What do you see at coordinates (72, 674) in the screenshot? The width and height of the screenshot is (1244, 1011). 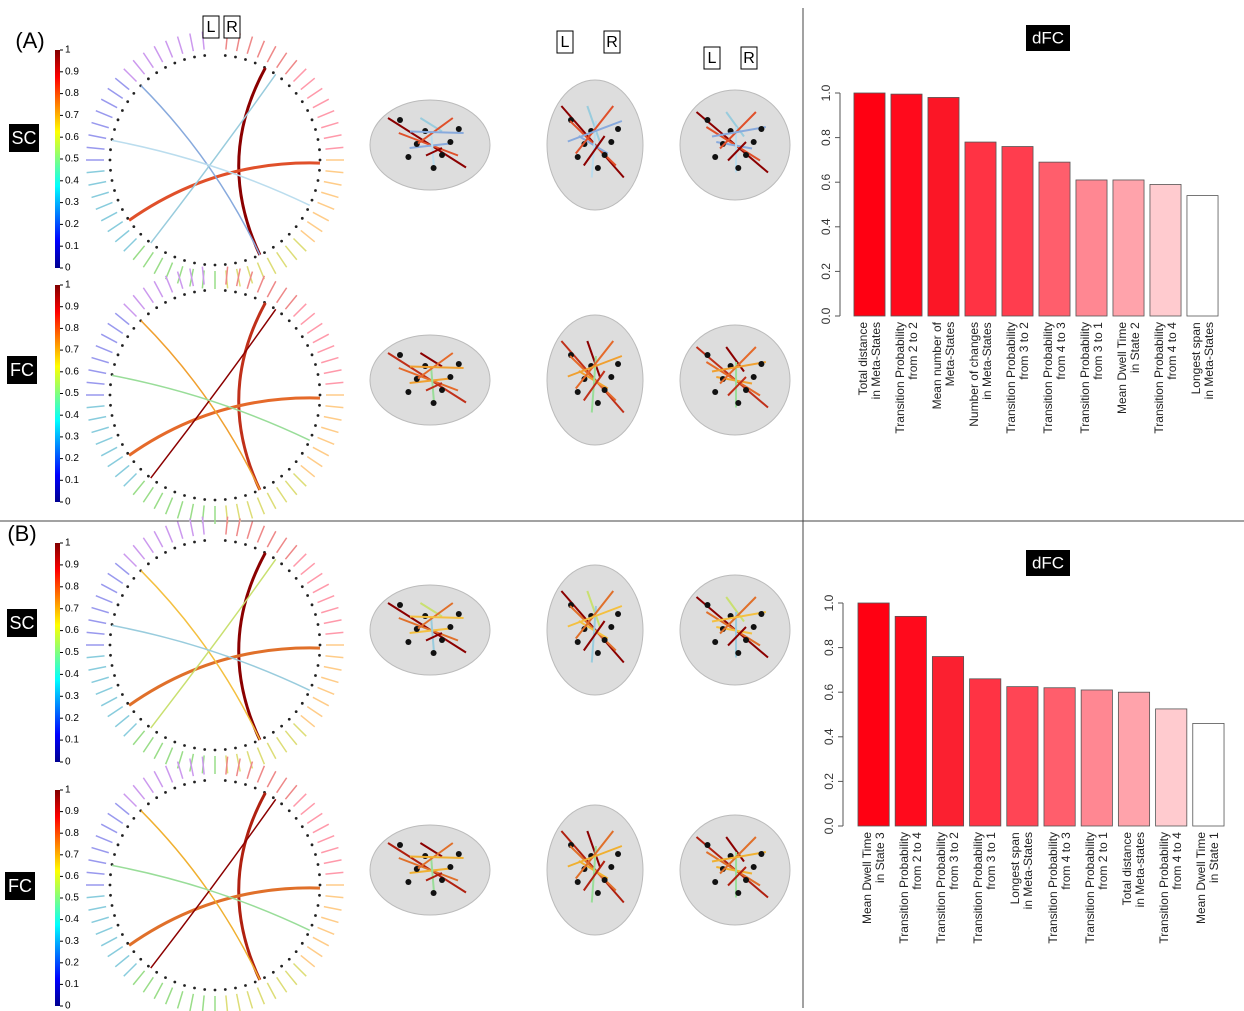 I see `colorbar-tick-label: 0.4` at bounding box center [72, 674].